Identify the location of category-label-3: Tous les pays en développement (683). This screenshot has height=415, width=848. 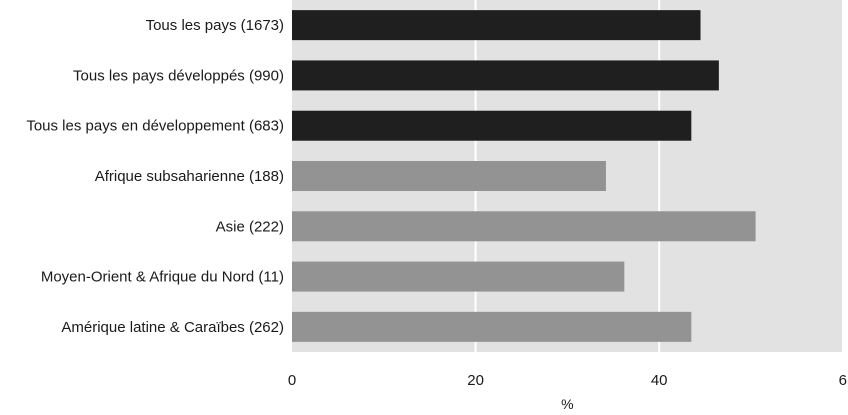
(155, 126).